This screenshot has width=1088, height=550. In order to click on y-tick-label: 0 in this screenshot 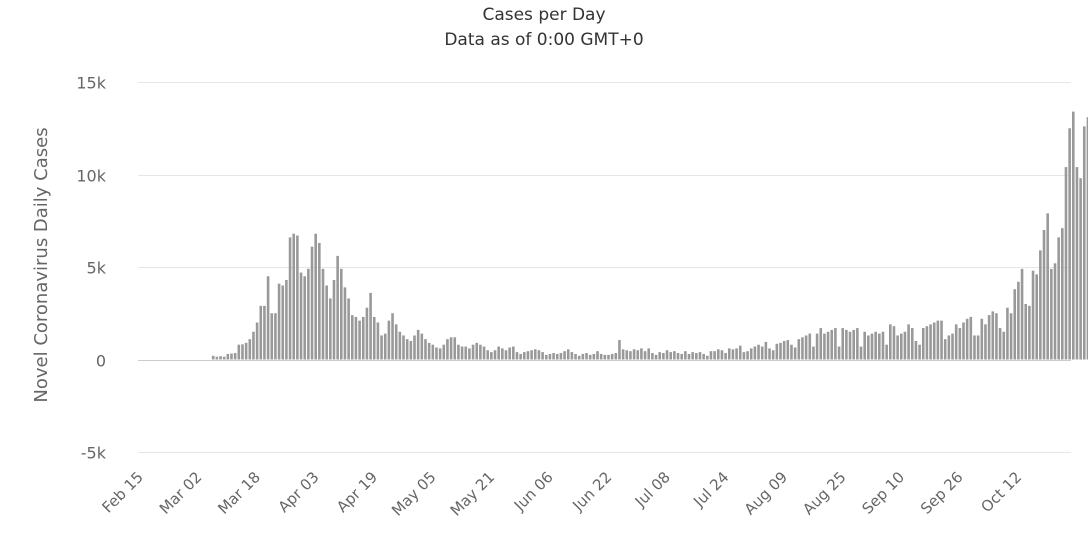, I will do `click(101, 361)`.